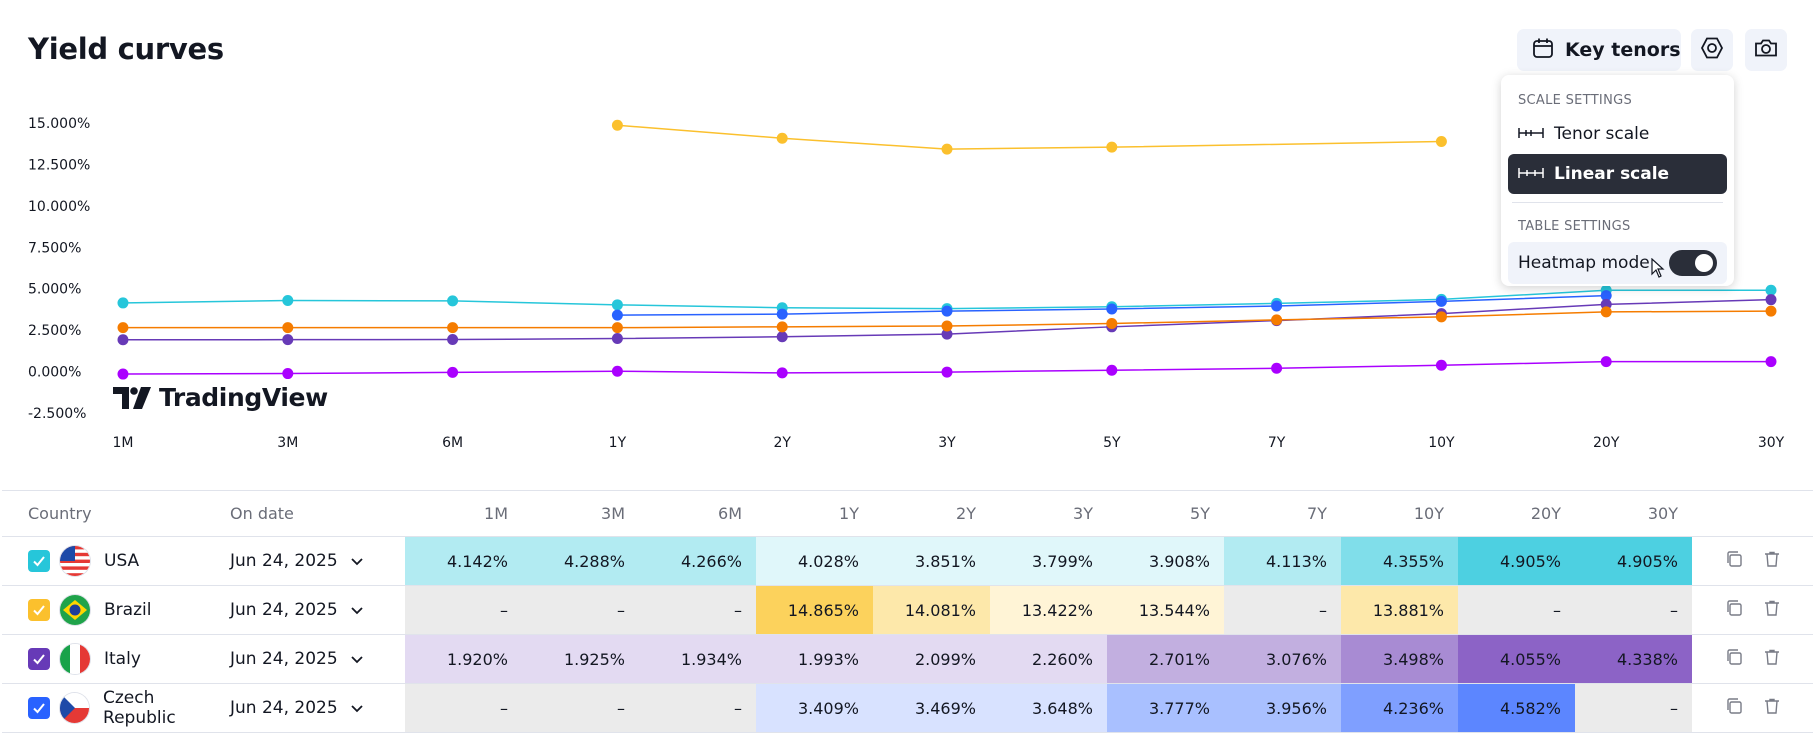  I want to click on tenor-header: 30Y, so click(1633, 513).